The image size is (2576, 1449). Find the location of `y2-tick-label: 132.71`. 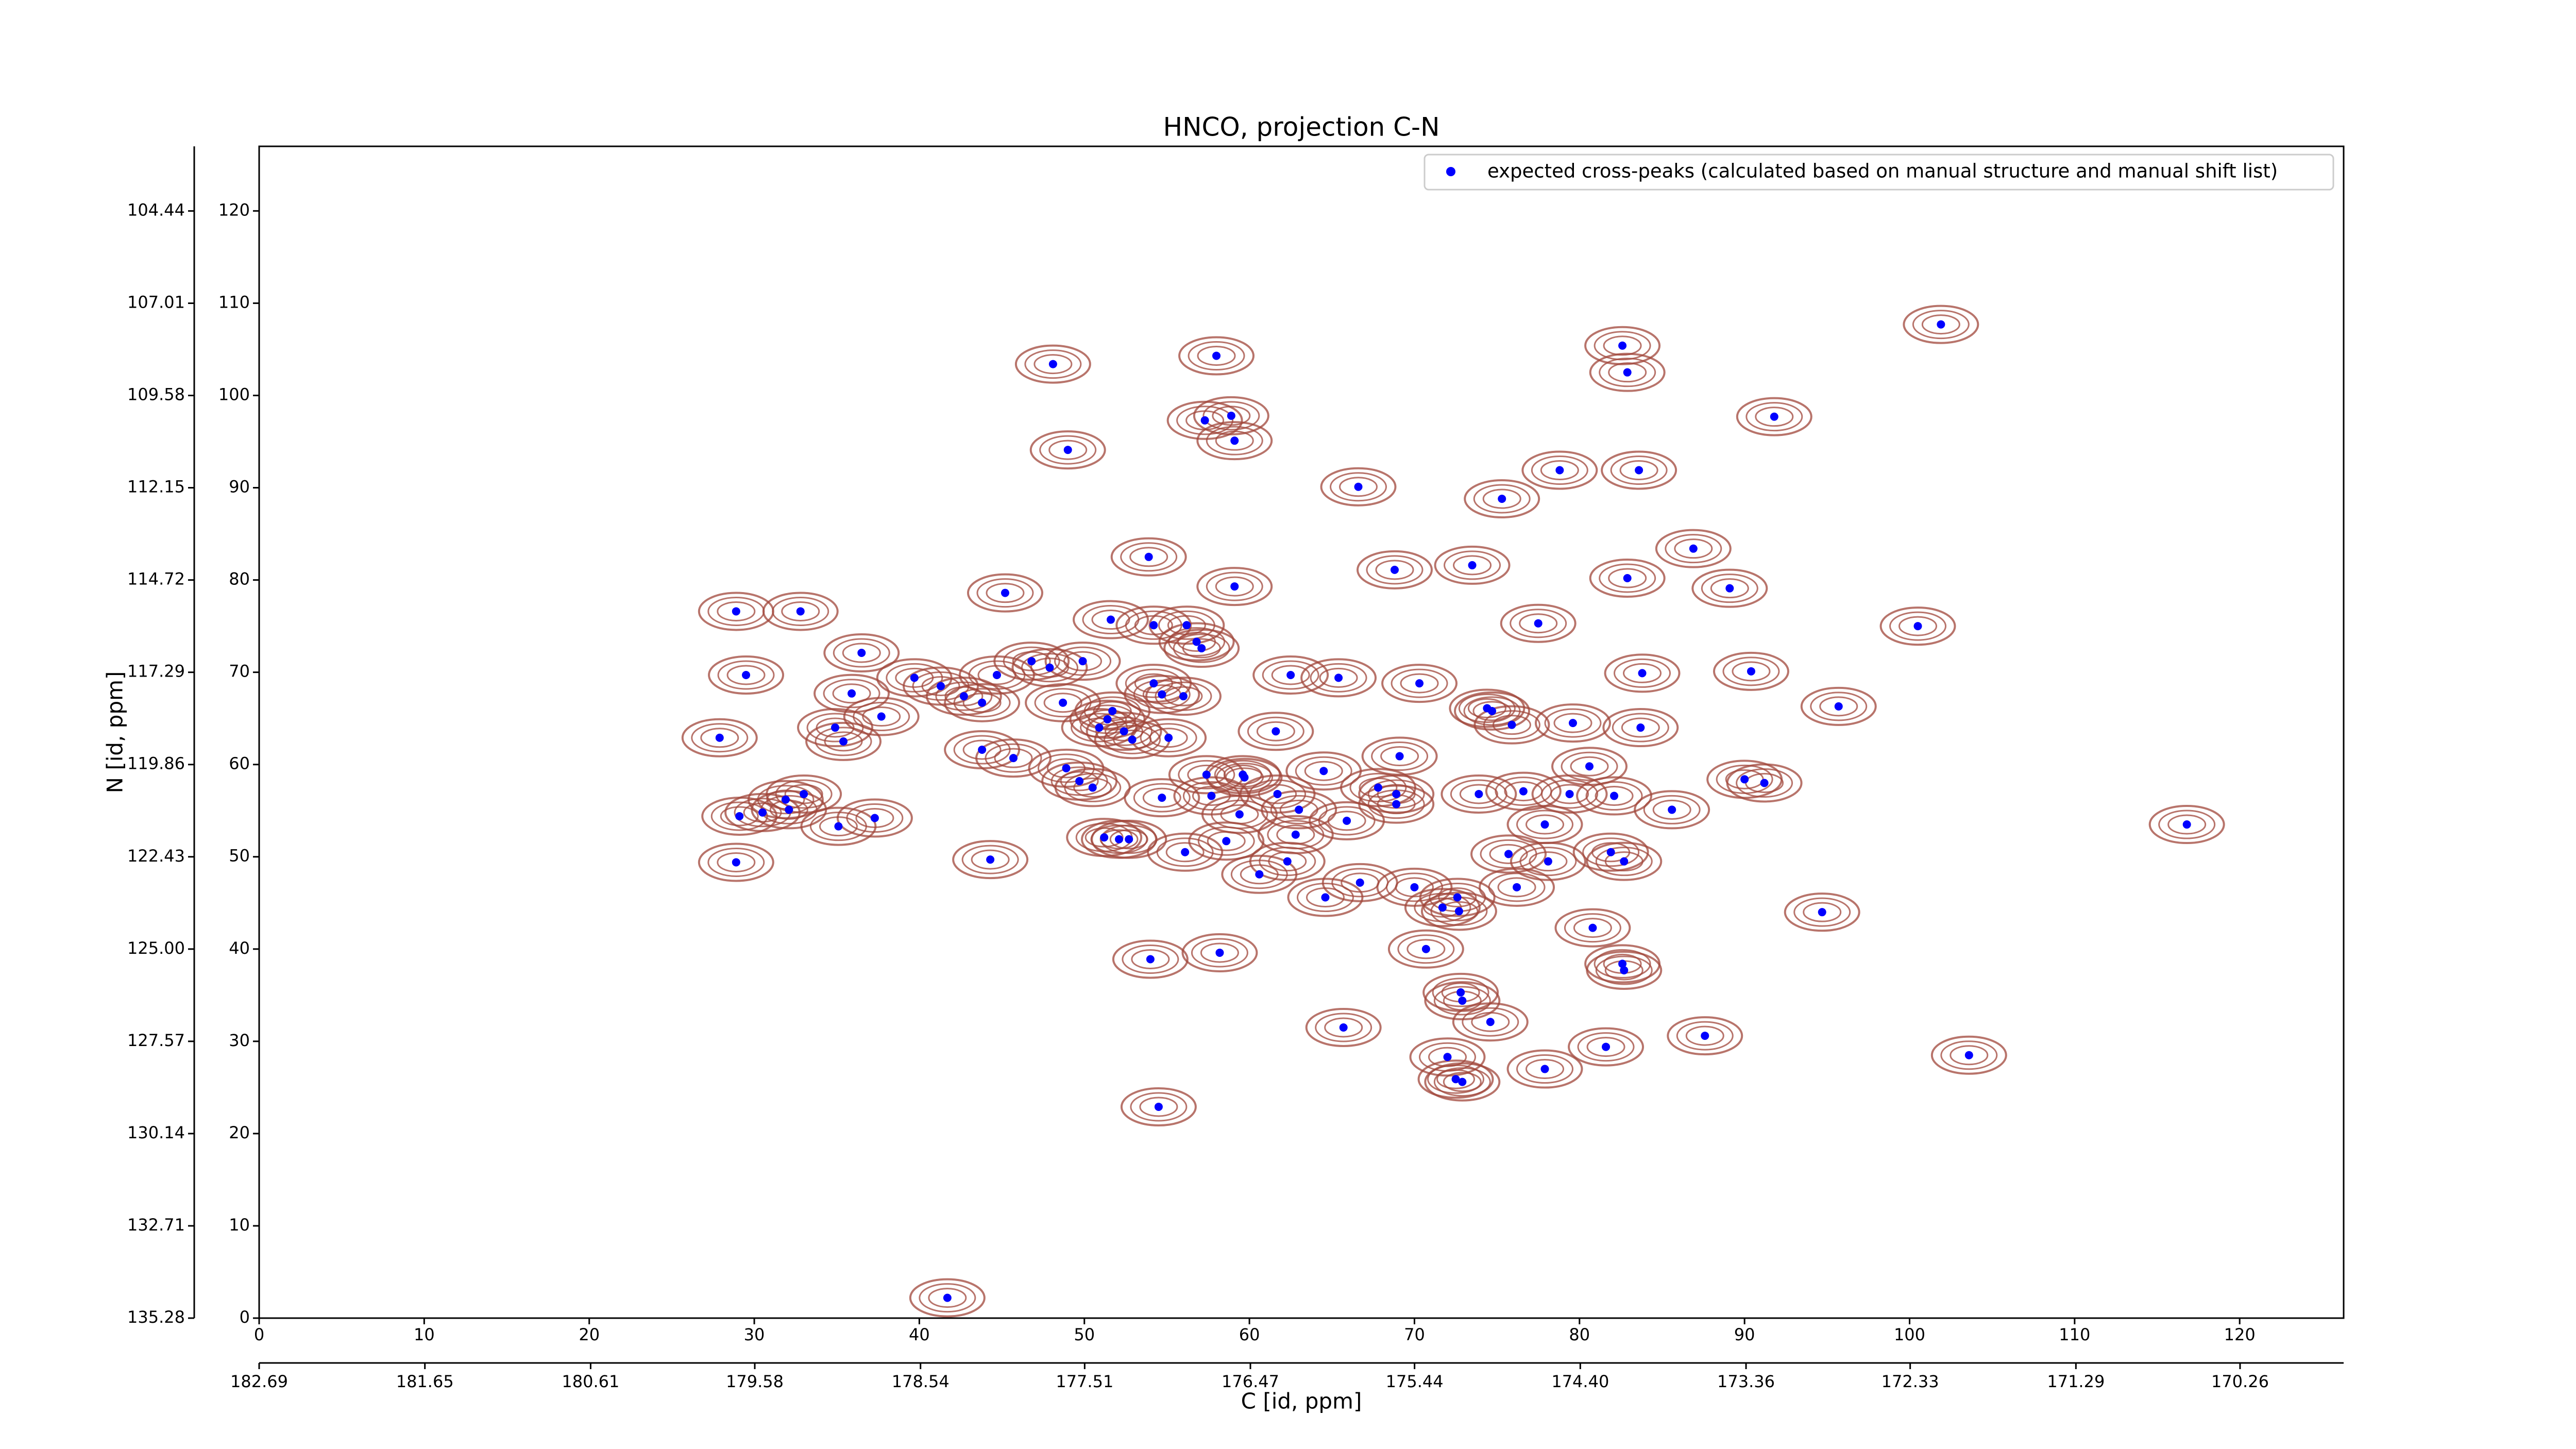

y2-tick-label: 132.71 is located at coordinates (156, 1225).